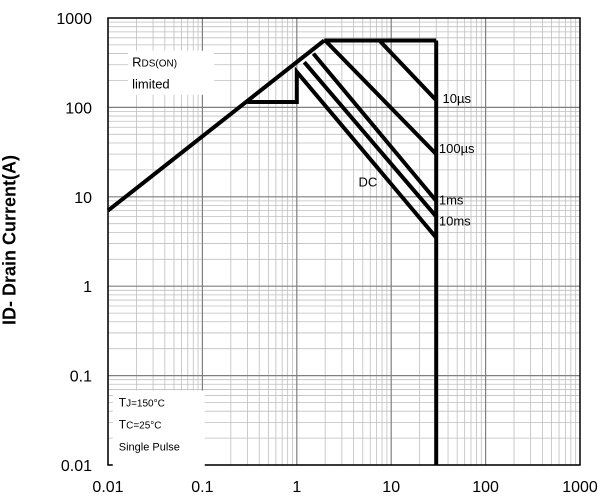 This screenshot has height=503, width=609. Describe the element at coordinates (159, 64) in the screenshot. I see `rds-sub-text: DS(ON)` at that location.